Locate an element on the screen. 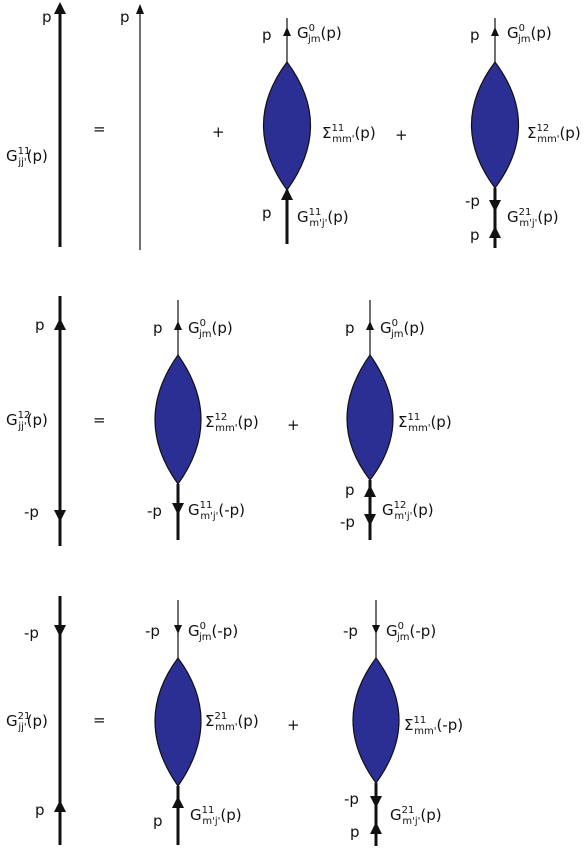  row2-lhs-label: G12 jj'(p) is located at coordinates (27, 421).